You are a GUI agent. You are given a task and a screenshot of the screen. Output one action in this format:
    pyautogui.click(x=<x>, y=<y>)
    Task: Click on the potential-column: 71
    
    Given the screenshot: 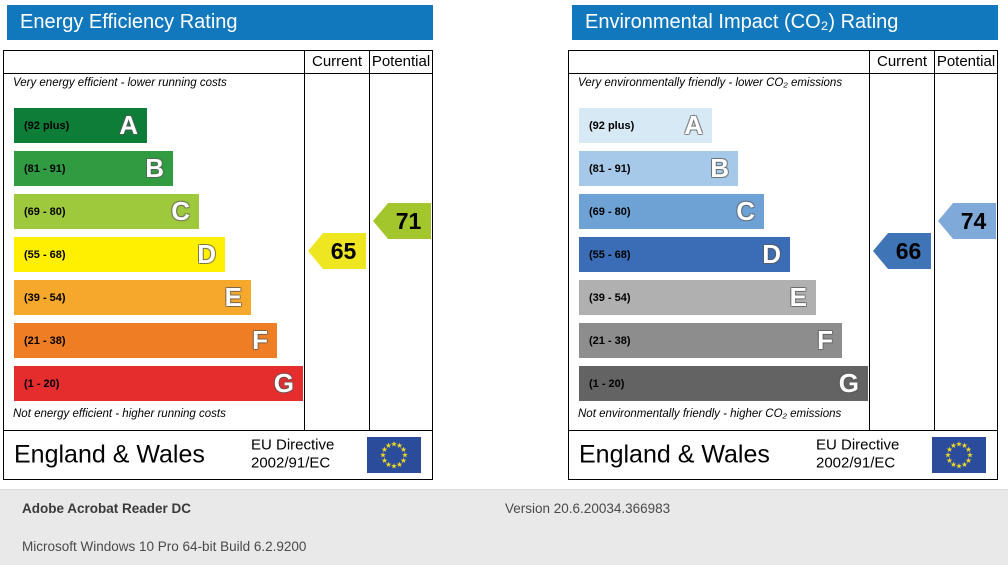 What is the action you would take?
    pyautogui.click(x=400, y=252)
    